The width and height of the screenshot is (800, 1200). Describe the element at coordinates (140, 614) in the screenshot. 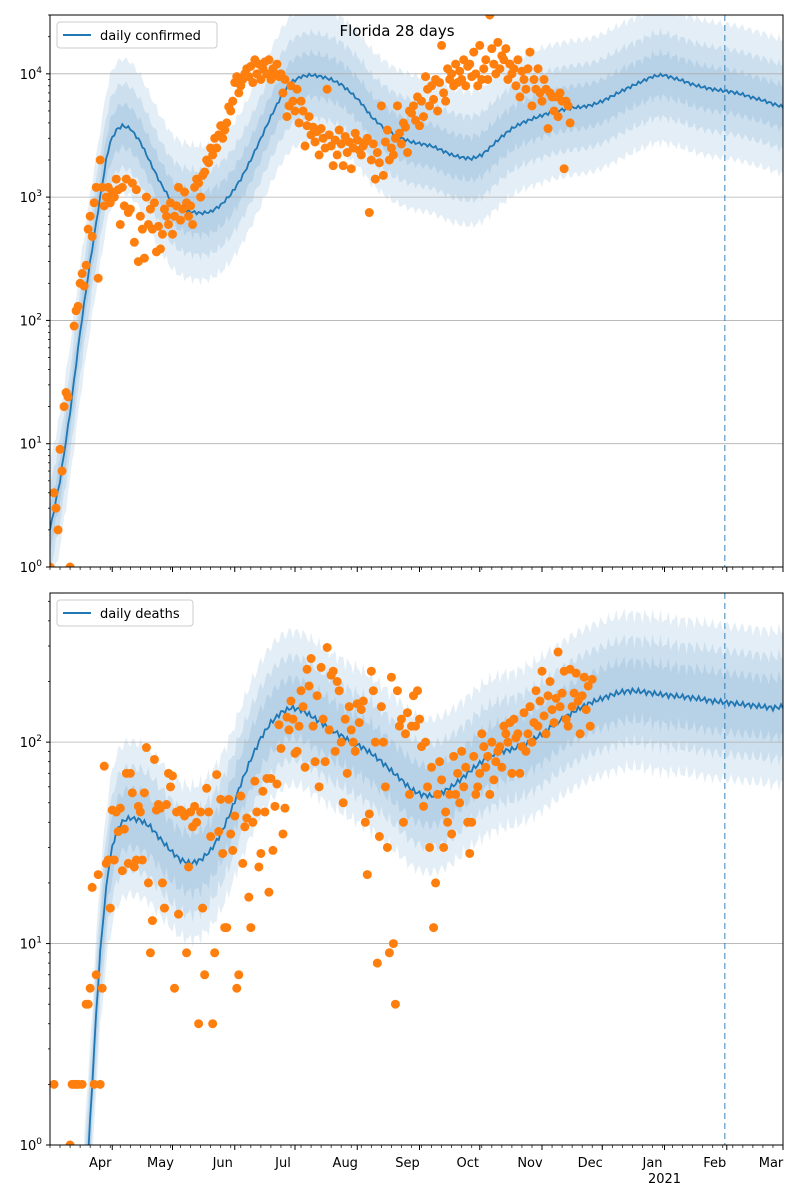

I see `legend-label: daily deaths` at that location.